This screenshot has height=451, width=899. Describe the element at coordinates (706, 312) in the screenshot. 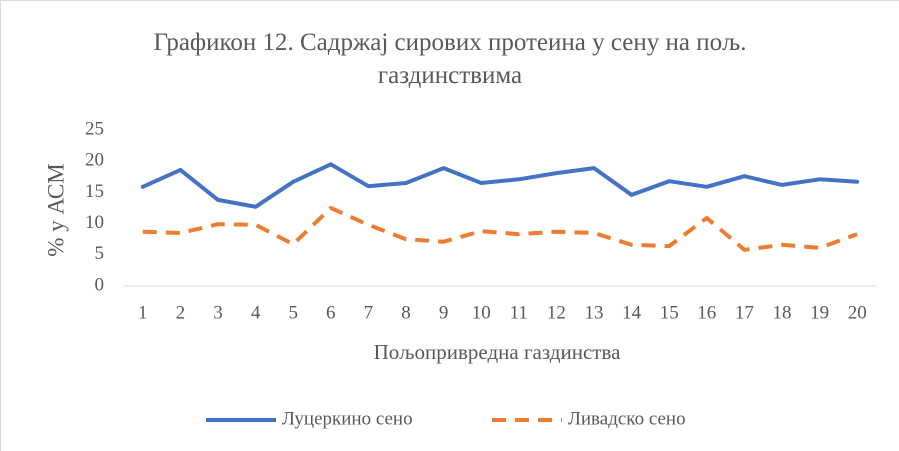

I see `x-tick-label: 16` at that location.